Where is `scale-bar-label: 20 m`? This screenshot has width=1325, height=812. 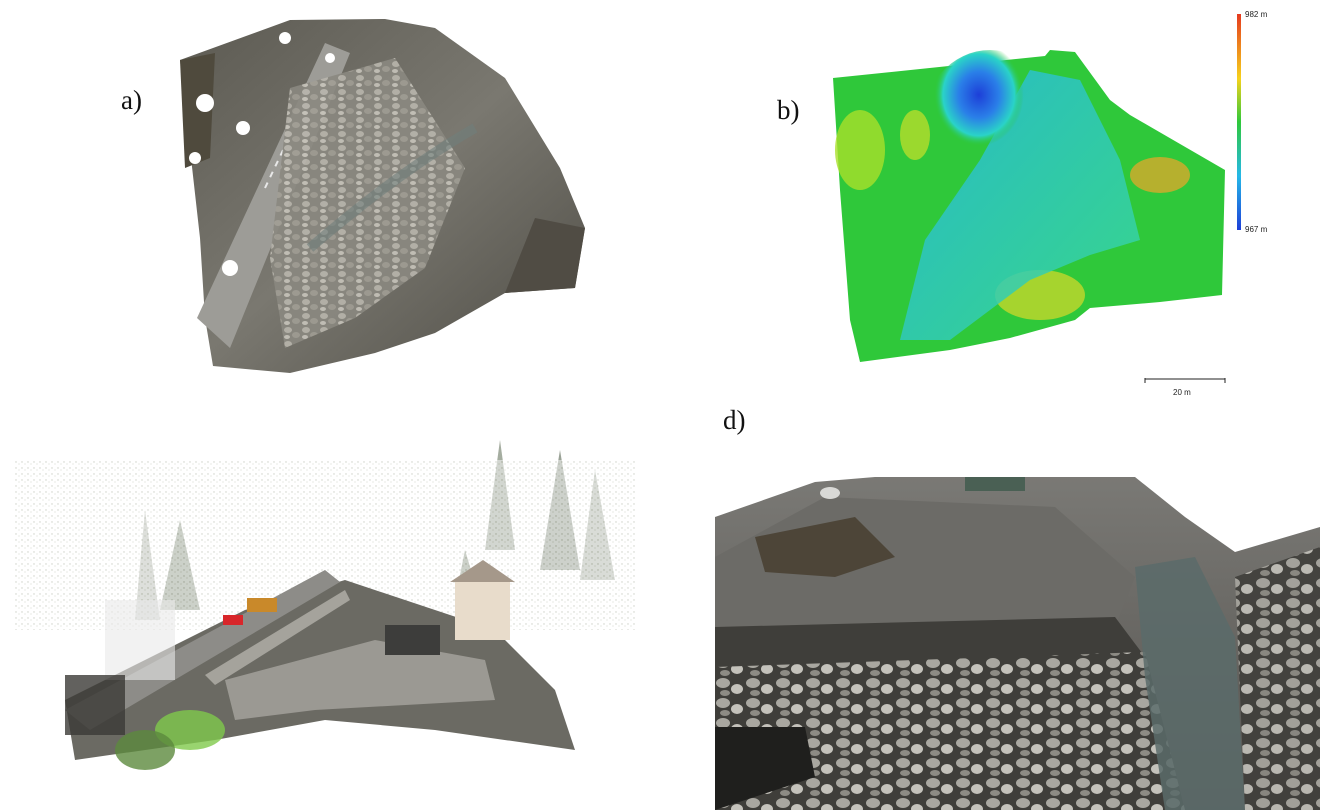
scale-bar-label: 20 m is located at coordinates (1182, 392).